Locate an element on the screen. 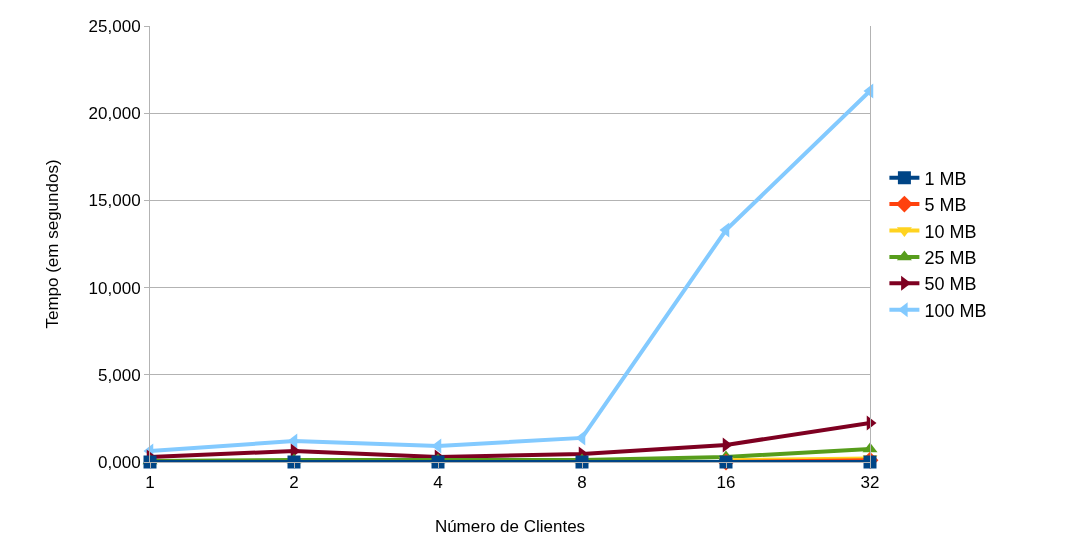  y-tick-label: 15,000 is located at coordinates (114, 201).